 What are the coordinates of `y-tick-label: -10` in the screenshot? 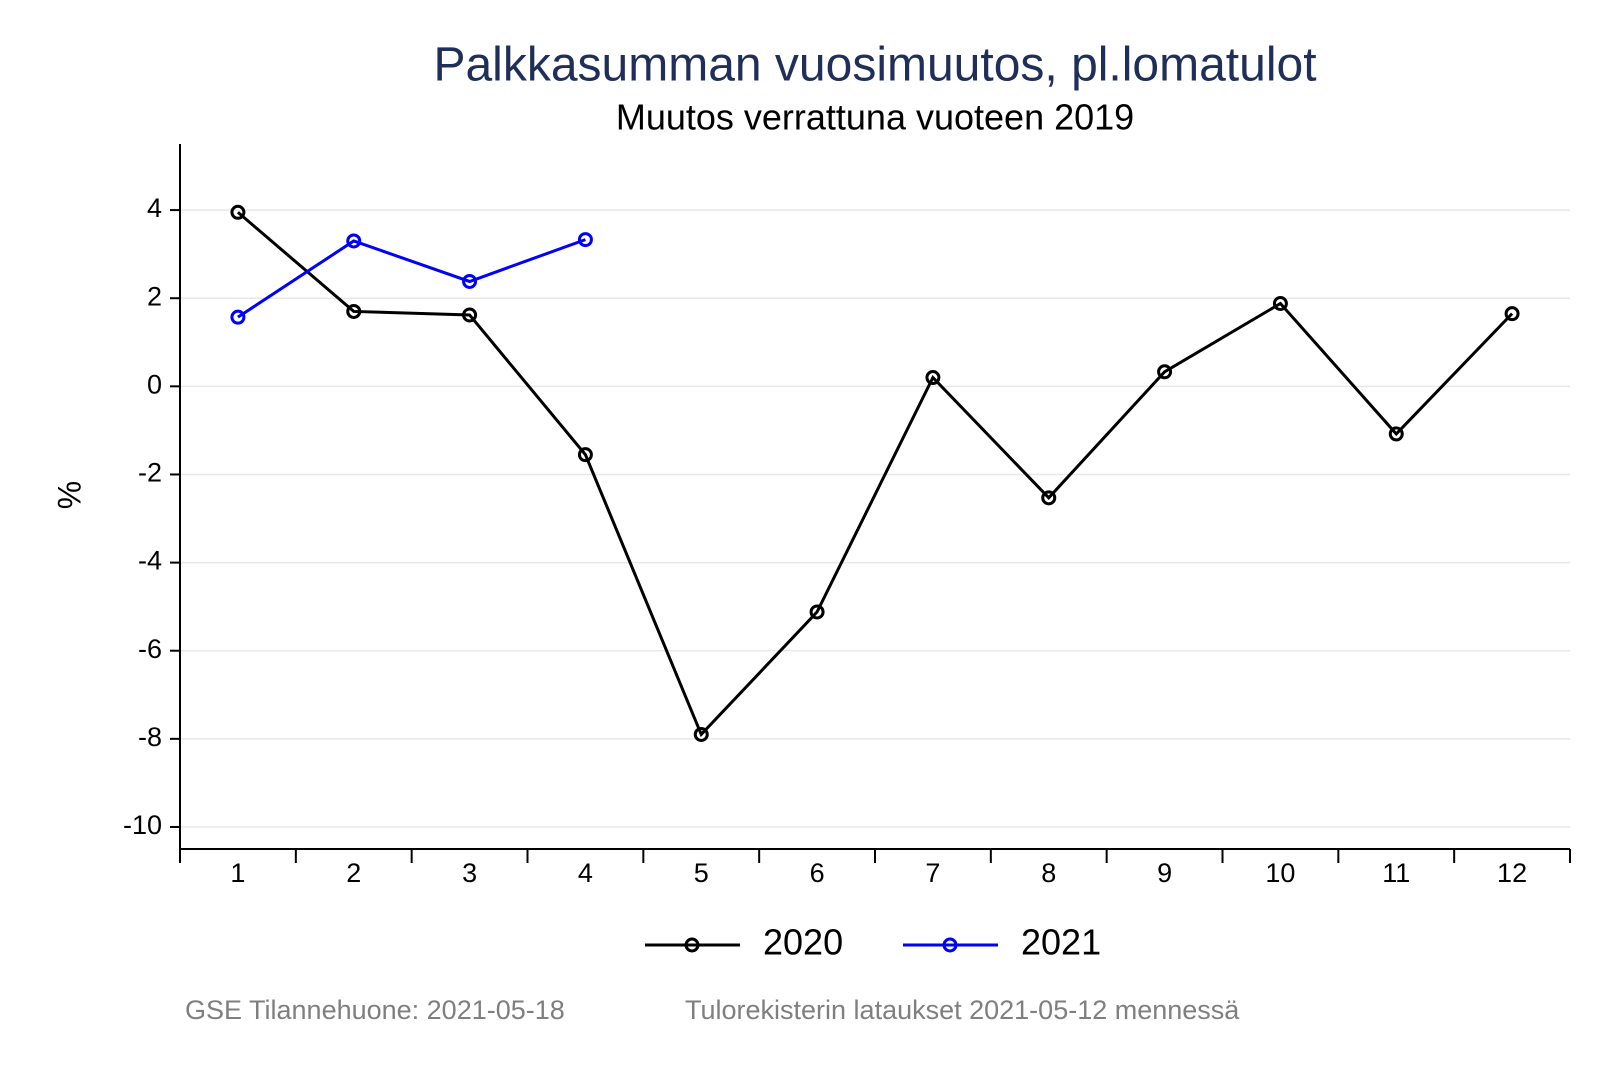 It's located at (142, 825).